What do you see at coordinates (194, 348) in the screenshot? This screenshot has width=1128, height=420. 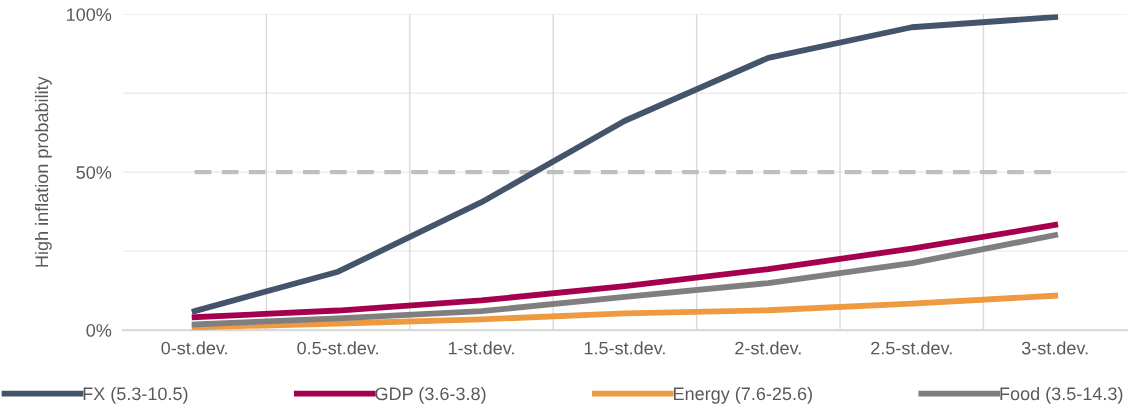 I see `x-tick-label: 0-st.dev.` at bounding box center [194, 348].